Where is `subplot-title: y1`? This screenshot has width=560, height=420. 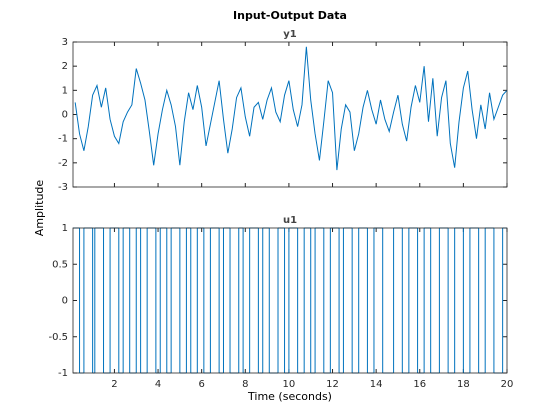
subplot-title: y1 is located at coordinates (290, 34).